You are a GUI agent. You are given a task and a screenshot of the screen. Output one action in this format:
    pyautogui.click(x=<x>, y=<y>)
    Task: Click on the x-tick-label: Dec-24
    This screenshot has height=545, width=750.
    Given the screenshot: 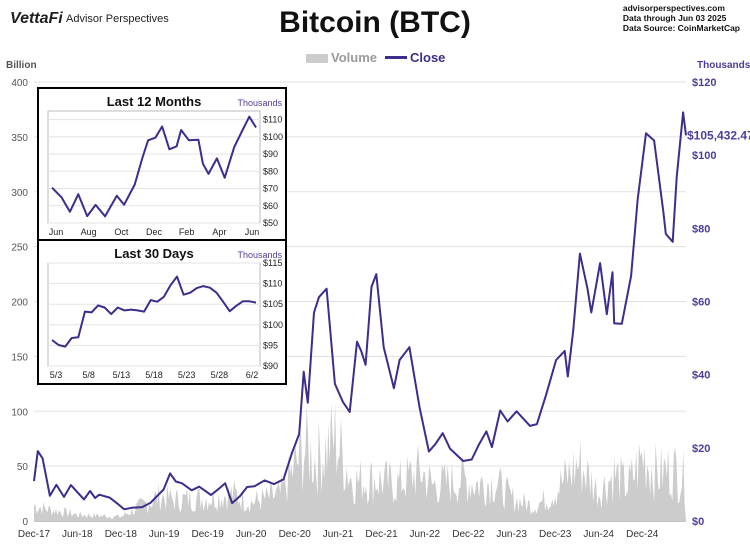 What is the action you would take?
    pyautogui.click(x=642, y=534)
    